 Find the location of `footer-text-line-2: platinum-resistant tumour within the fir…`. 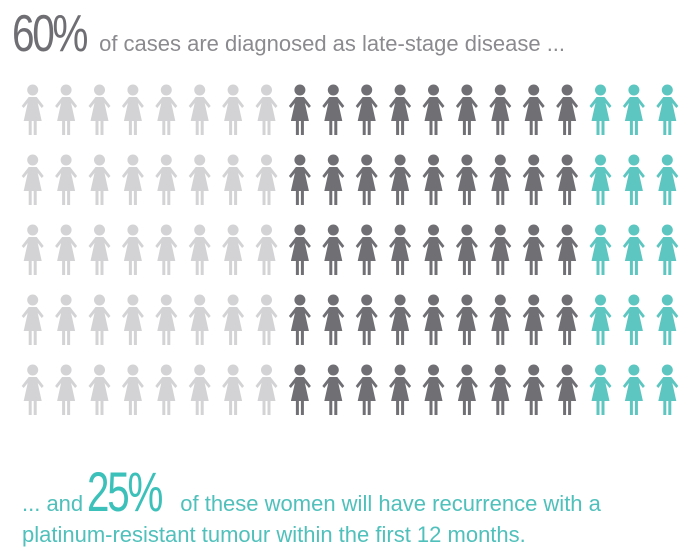

footer-text-line-2: platinum-resistant tumour within the fir… is located at coordinates (274, 534).